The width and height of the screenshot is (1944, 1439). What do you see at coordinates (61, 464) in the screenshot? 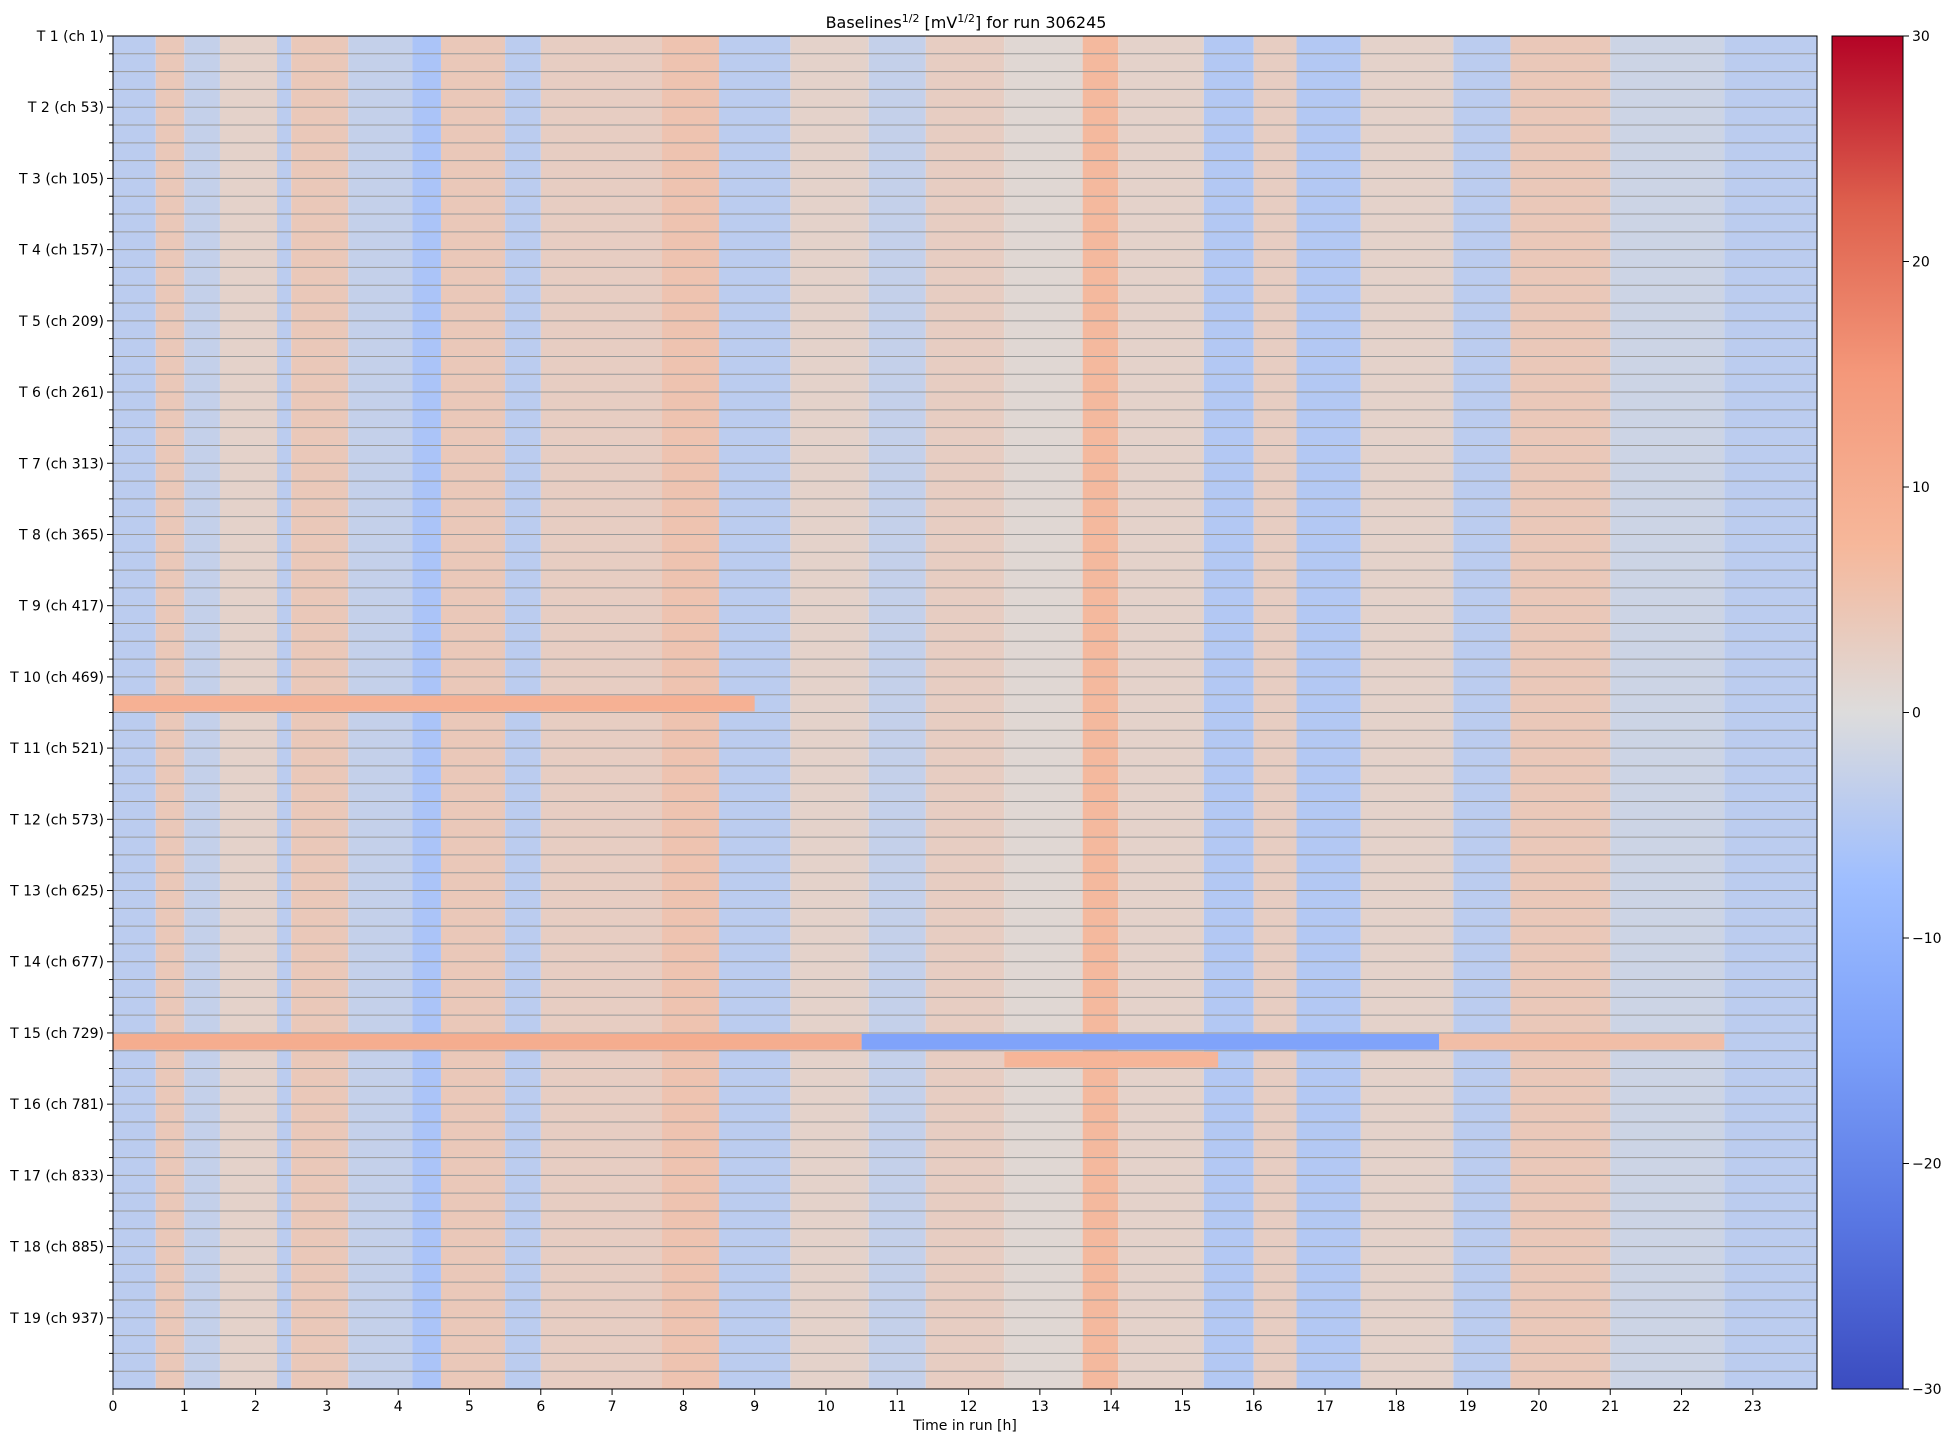
I see `y-tick-label: T 7 (ch 313)` at bounding box center [61, 464].